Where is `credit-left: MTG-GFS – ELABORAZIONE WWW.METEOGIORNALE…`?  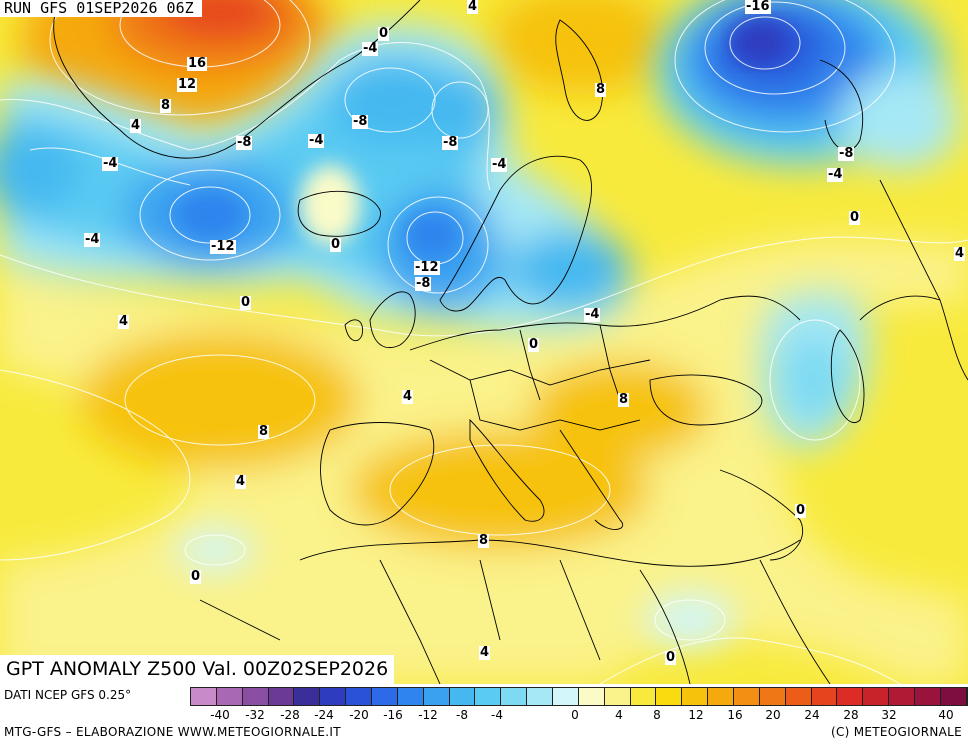
credit-left: MTG-GFS – ELABORAZIONE WWW.METEOGIORNALE… is located at coordinates (172, 732).